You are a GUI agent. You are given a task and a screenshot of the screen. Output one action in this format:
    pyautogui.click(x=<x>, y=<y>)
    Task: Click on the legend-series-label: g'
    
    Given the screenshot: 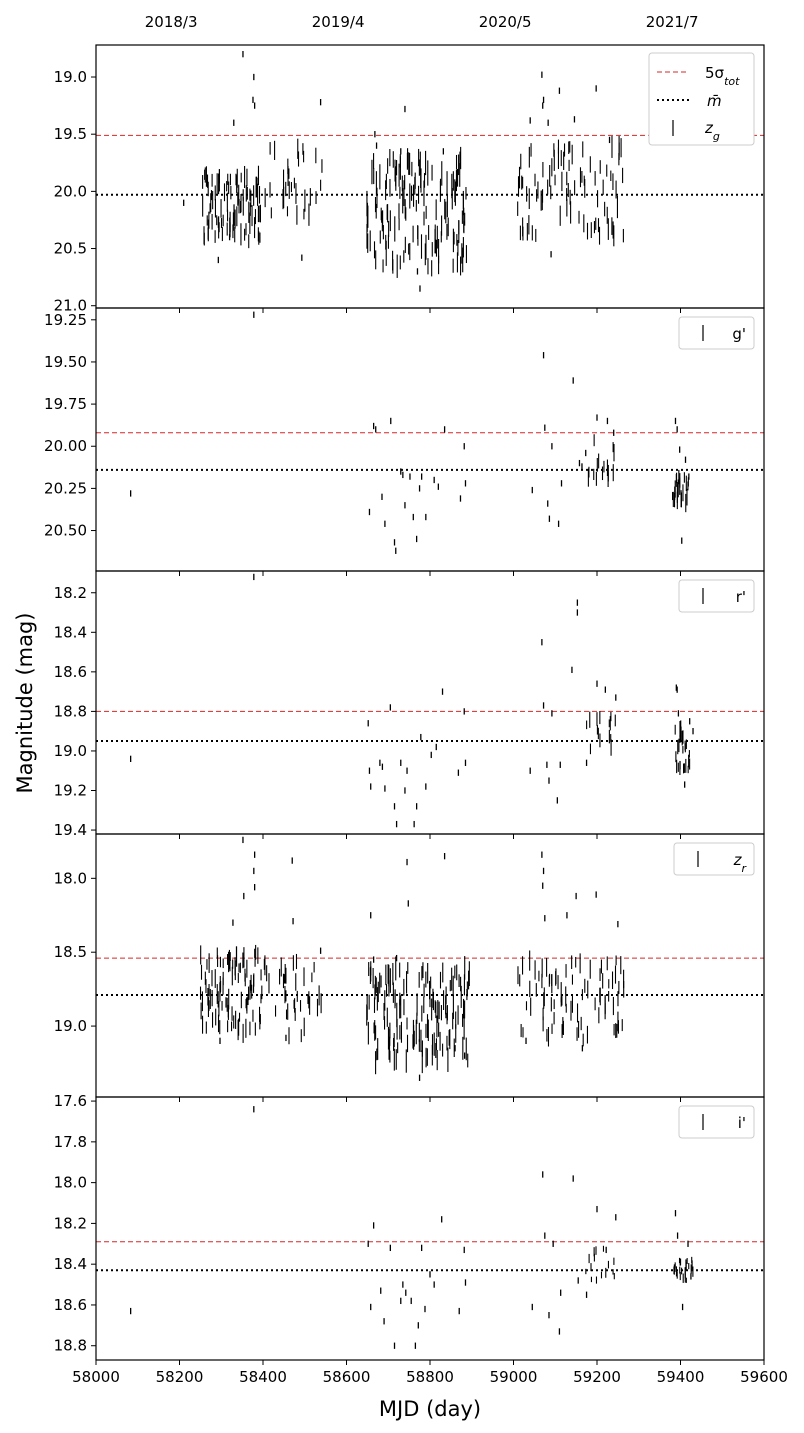 What is the action you would take?
    pyautogui.click(x=739, y=334)
    